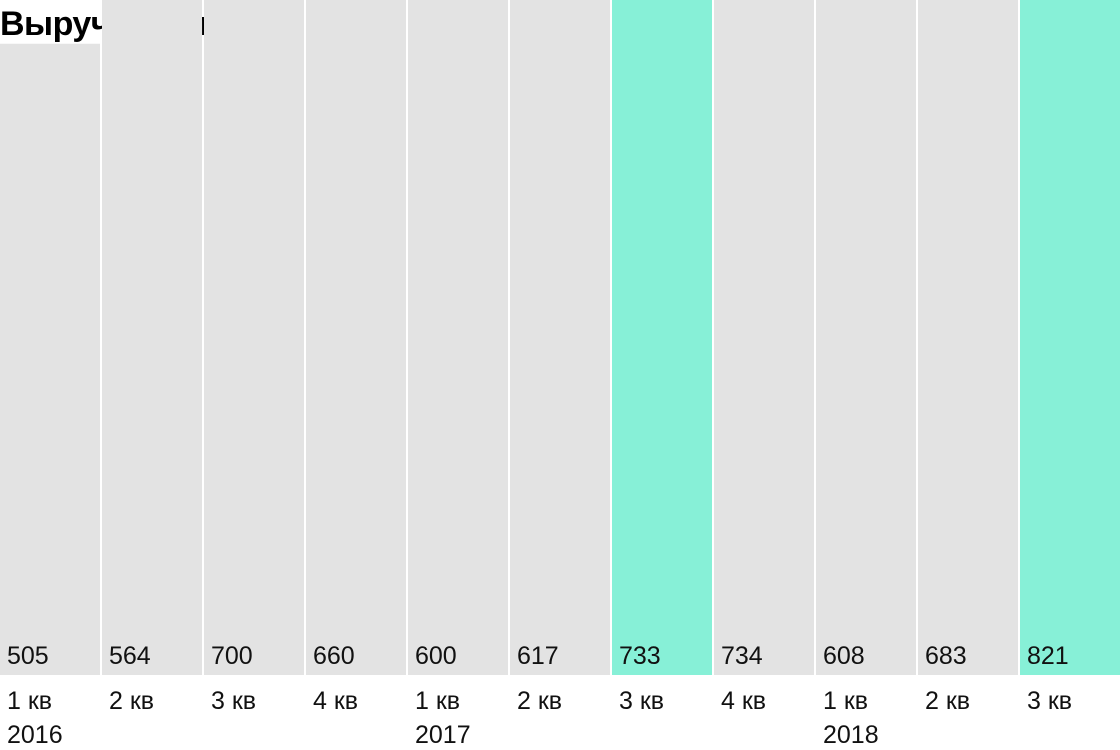 This screenshot has height=750, width=1120. Describe the element at coordinates (29, 701) in the screenshot. I see `quarter-label-1: 1 кв` at that location.